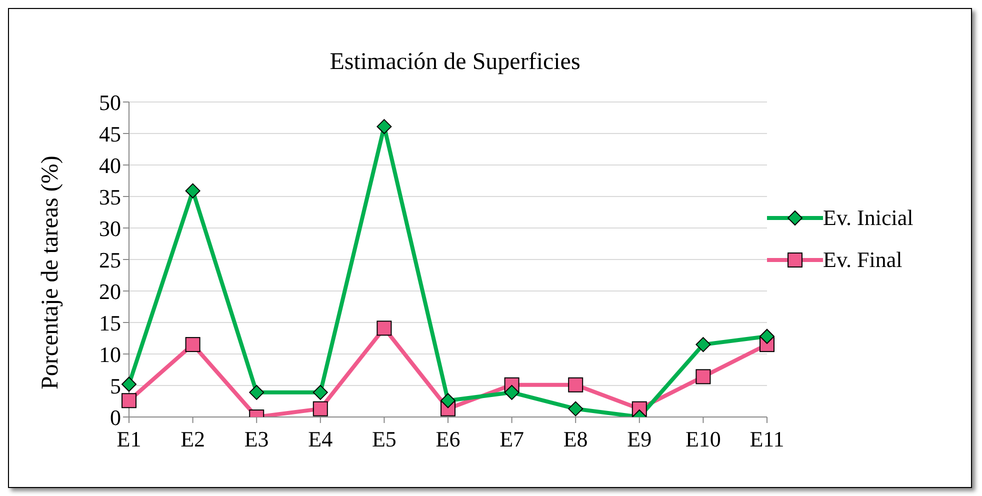  I want to click on y-tick-label: 30, so click(110, 228).